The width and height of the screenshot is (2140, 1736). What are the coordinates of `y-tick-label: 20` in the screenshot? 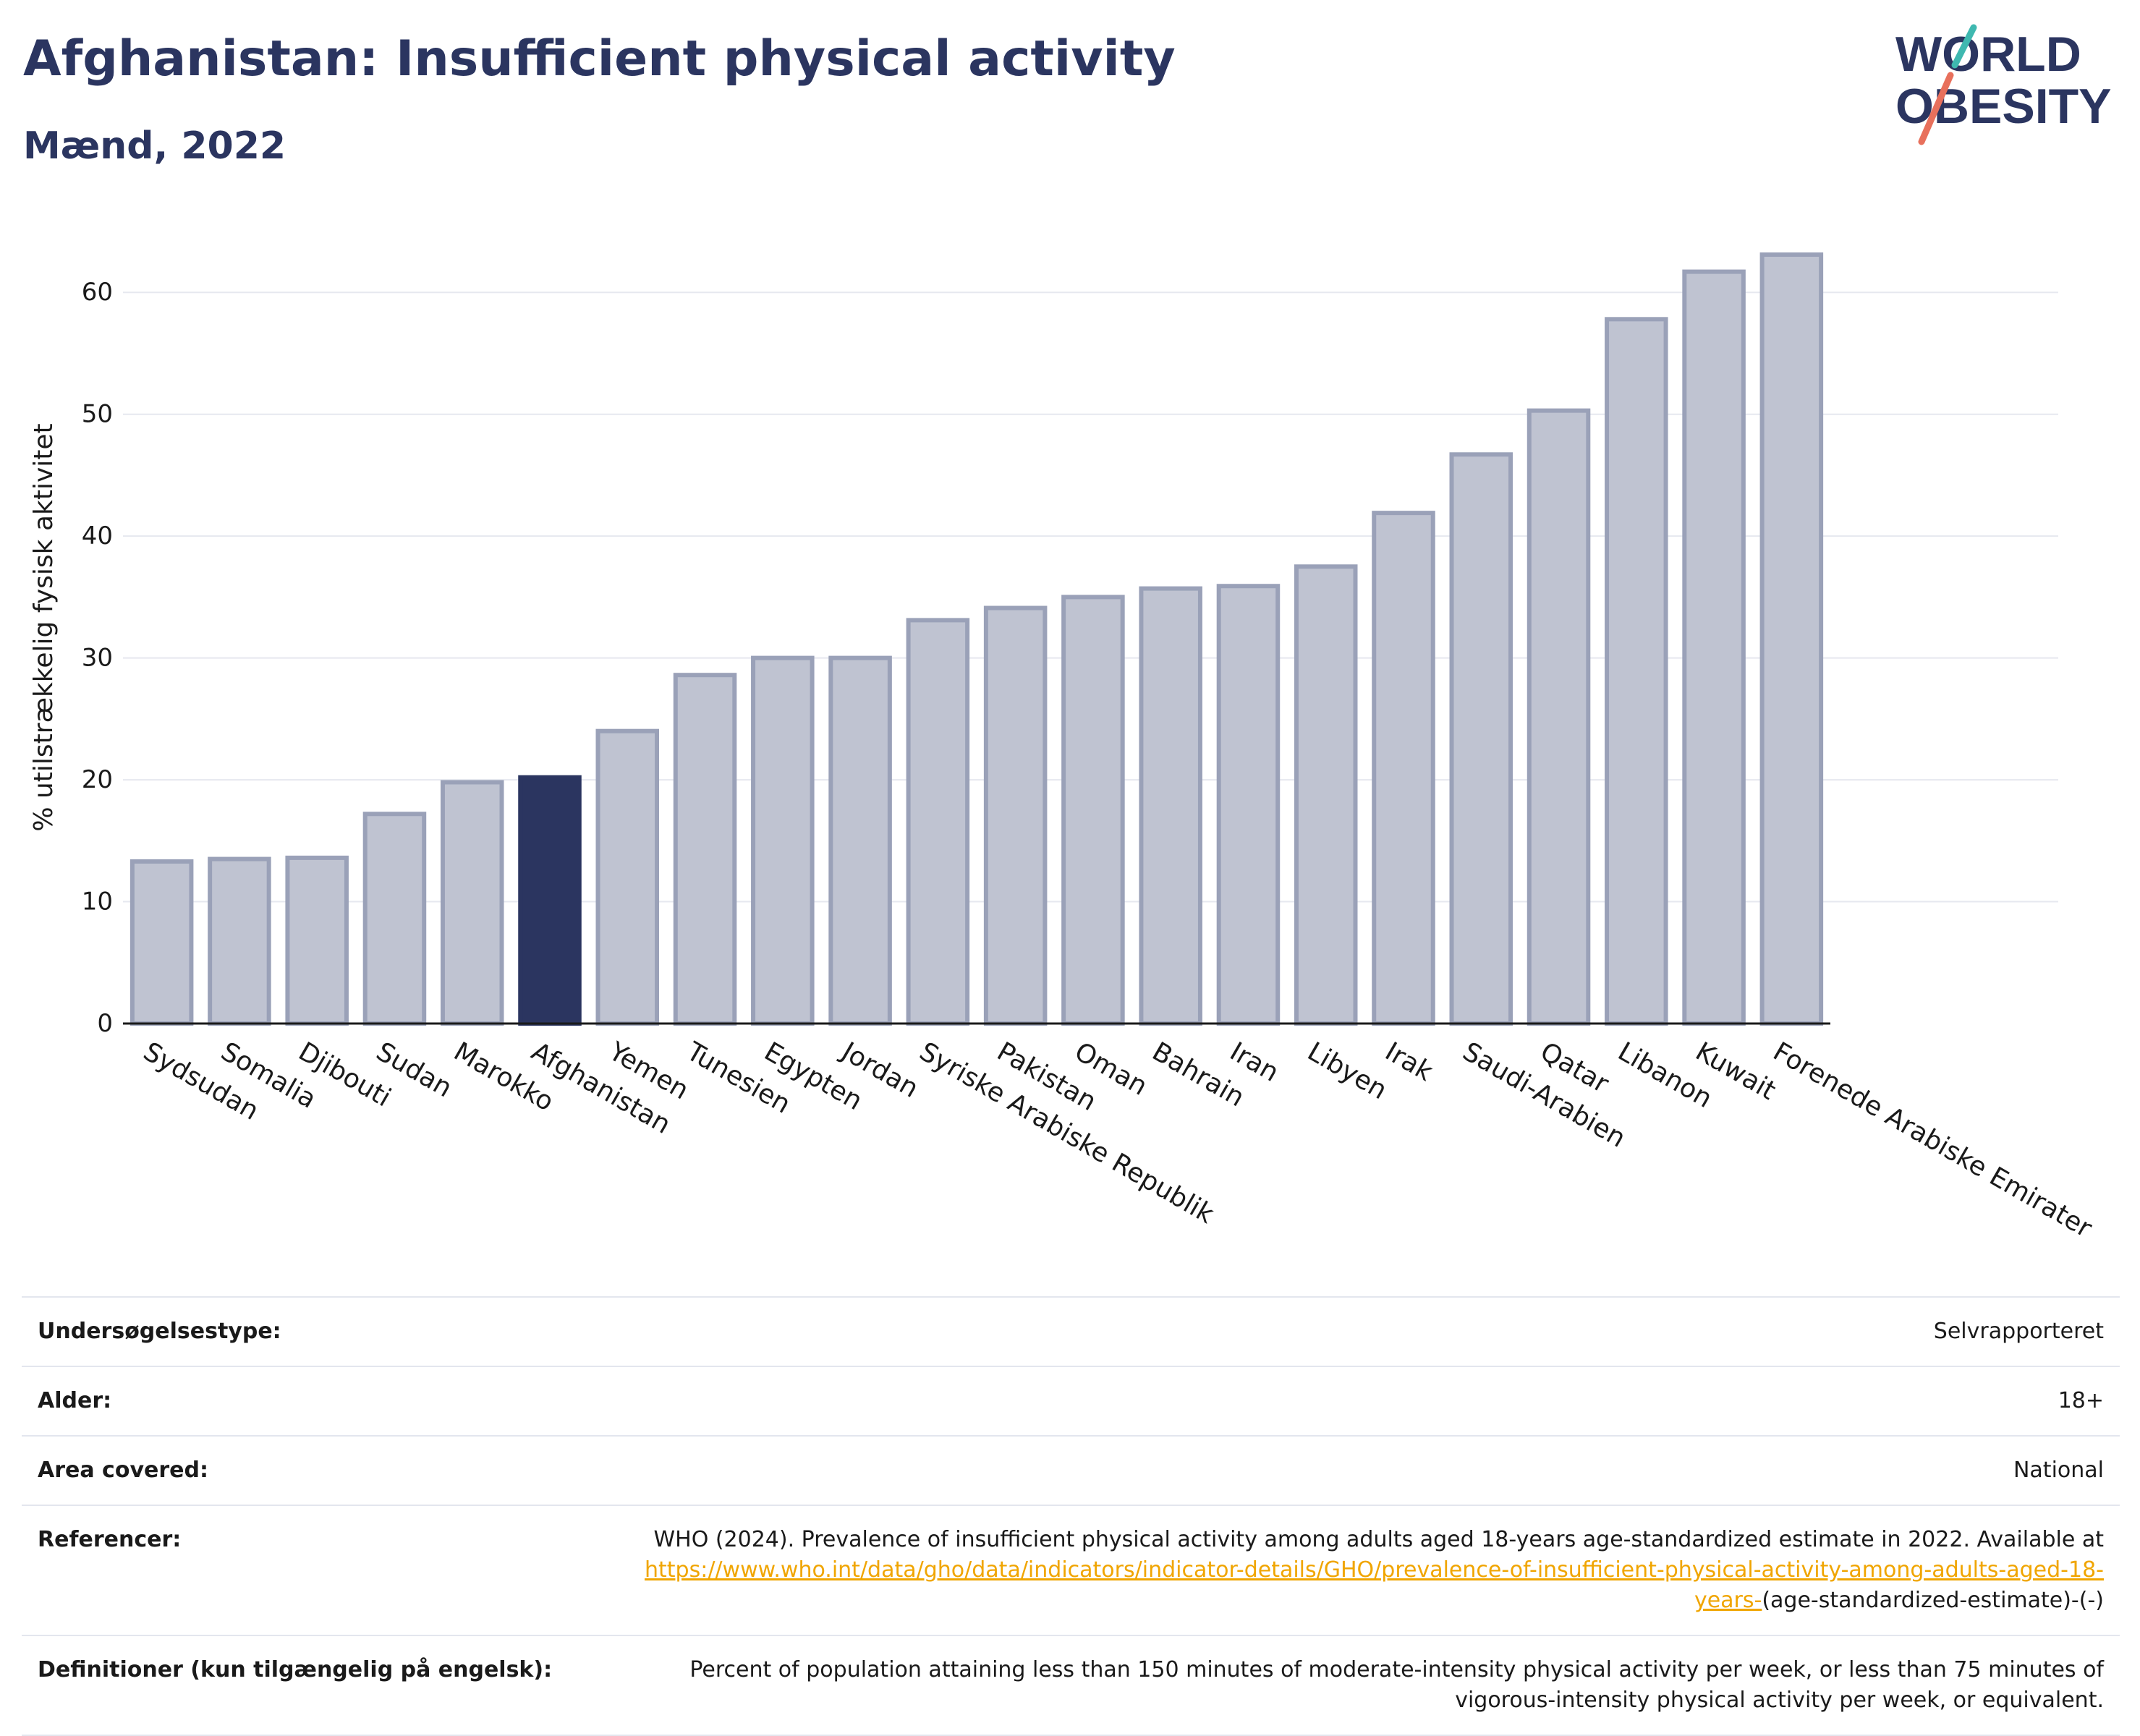 It's located at (97, 779).